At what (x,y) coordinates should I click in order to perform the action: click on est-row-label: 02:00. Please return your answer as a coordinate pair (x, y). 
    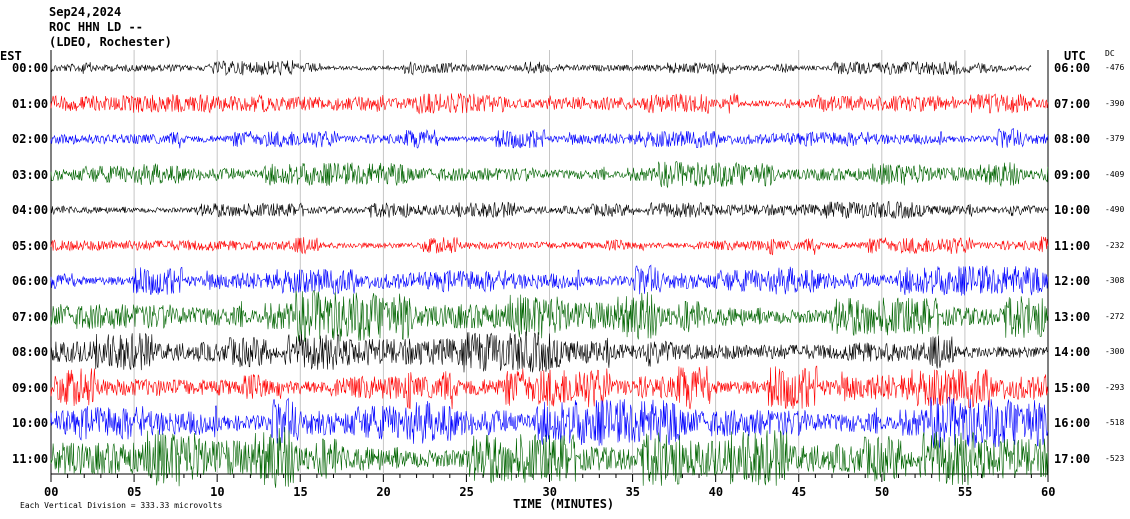
    Looking at the image, I should click on (30, 139).